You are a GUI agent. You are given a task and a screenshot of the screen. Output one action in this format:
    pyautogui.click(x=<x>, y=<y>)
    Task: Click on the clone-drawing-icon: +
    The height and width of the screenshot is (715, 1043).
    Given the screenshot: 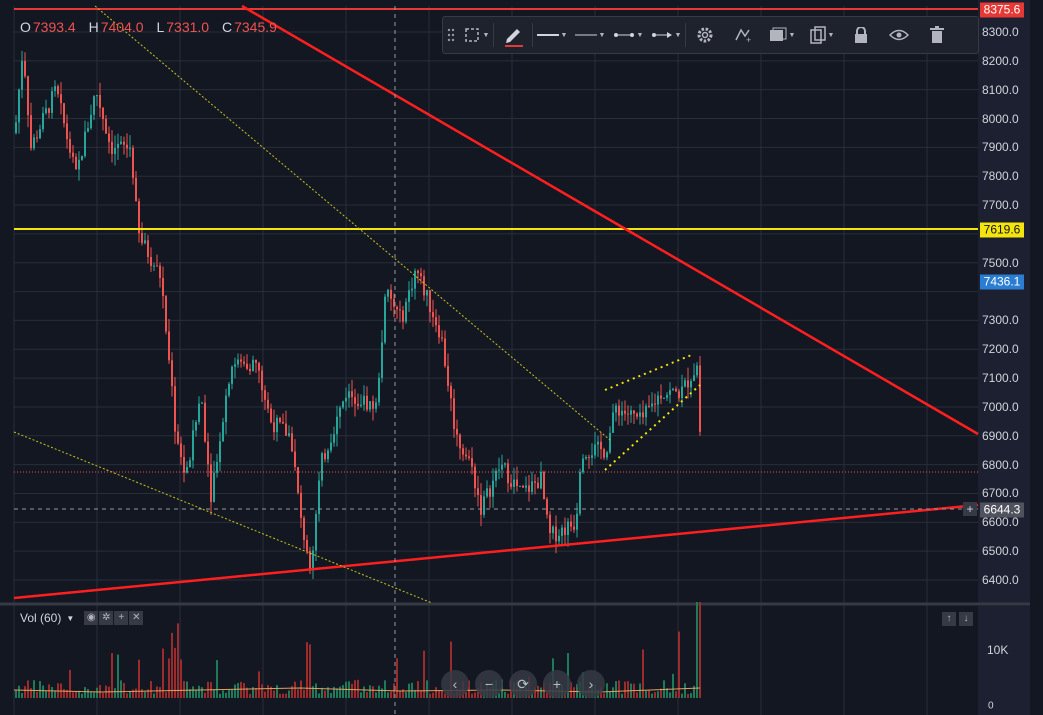 What is the action you would take?
    pyautogui.click(x=743, y=35)
    